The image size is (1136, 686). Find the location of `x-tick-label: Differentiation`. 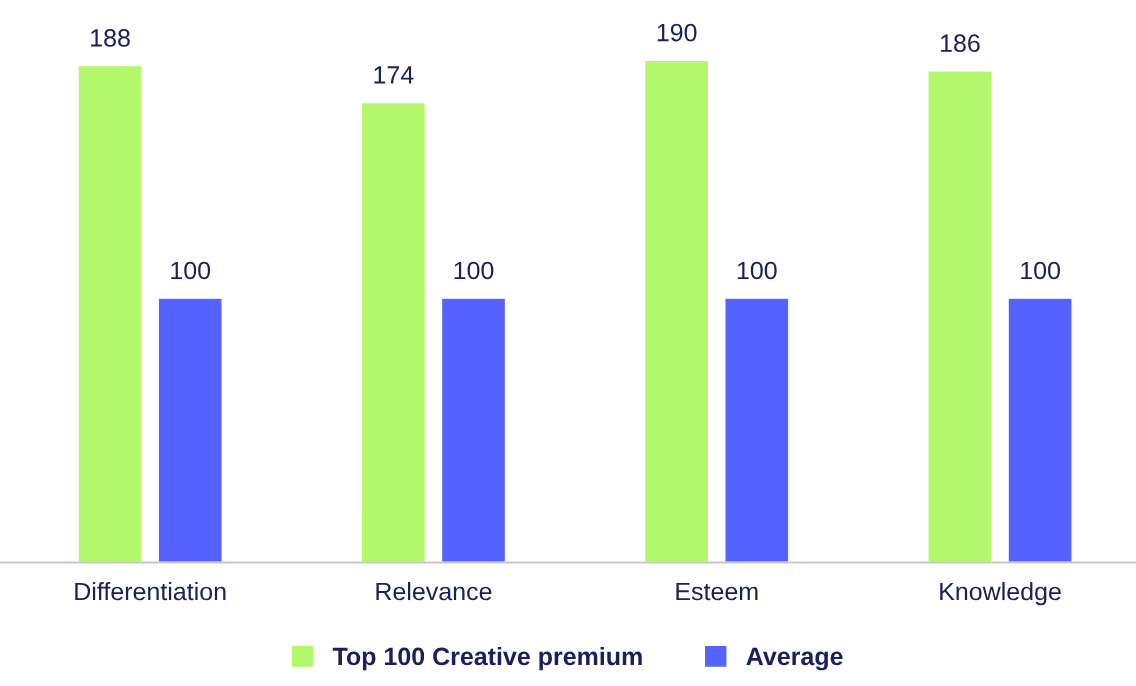

x-tick-label: Differentiation is located at coordinates (150, 591).